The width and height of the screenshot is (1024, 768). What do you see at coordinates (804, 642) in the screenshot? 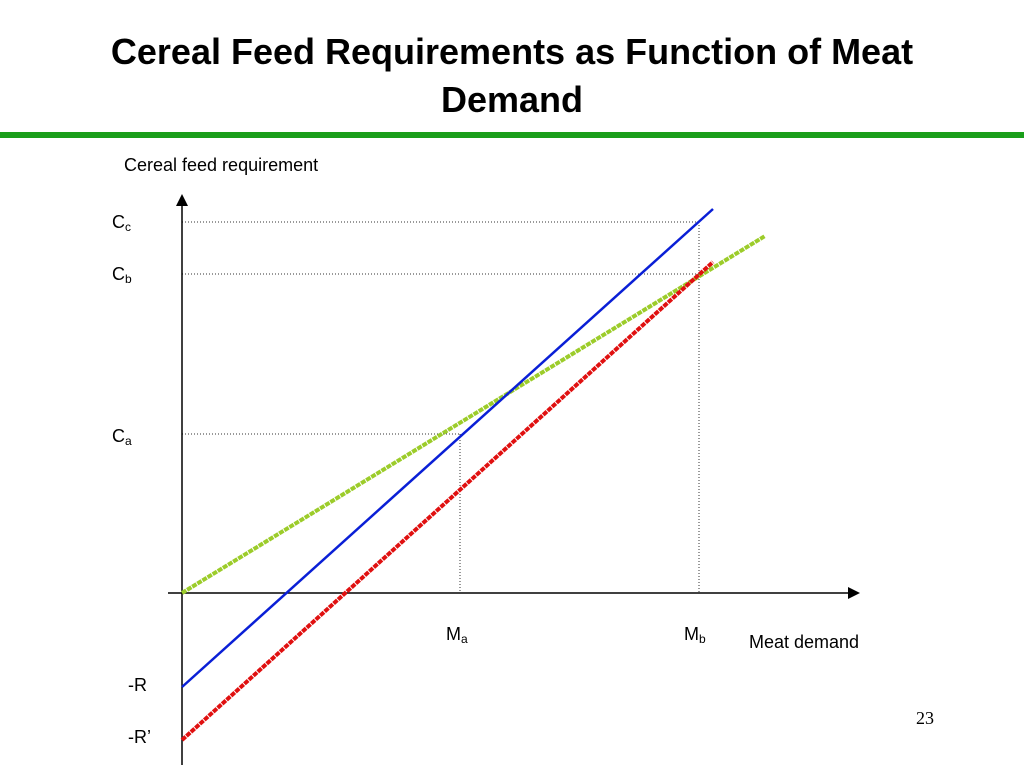
I see `x-axis-label: Meat demand` at bounding box center [804, 642].